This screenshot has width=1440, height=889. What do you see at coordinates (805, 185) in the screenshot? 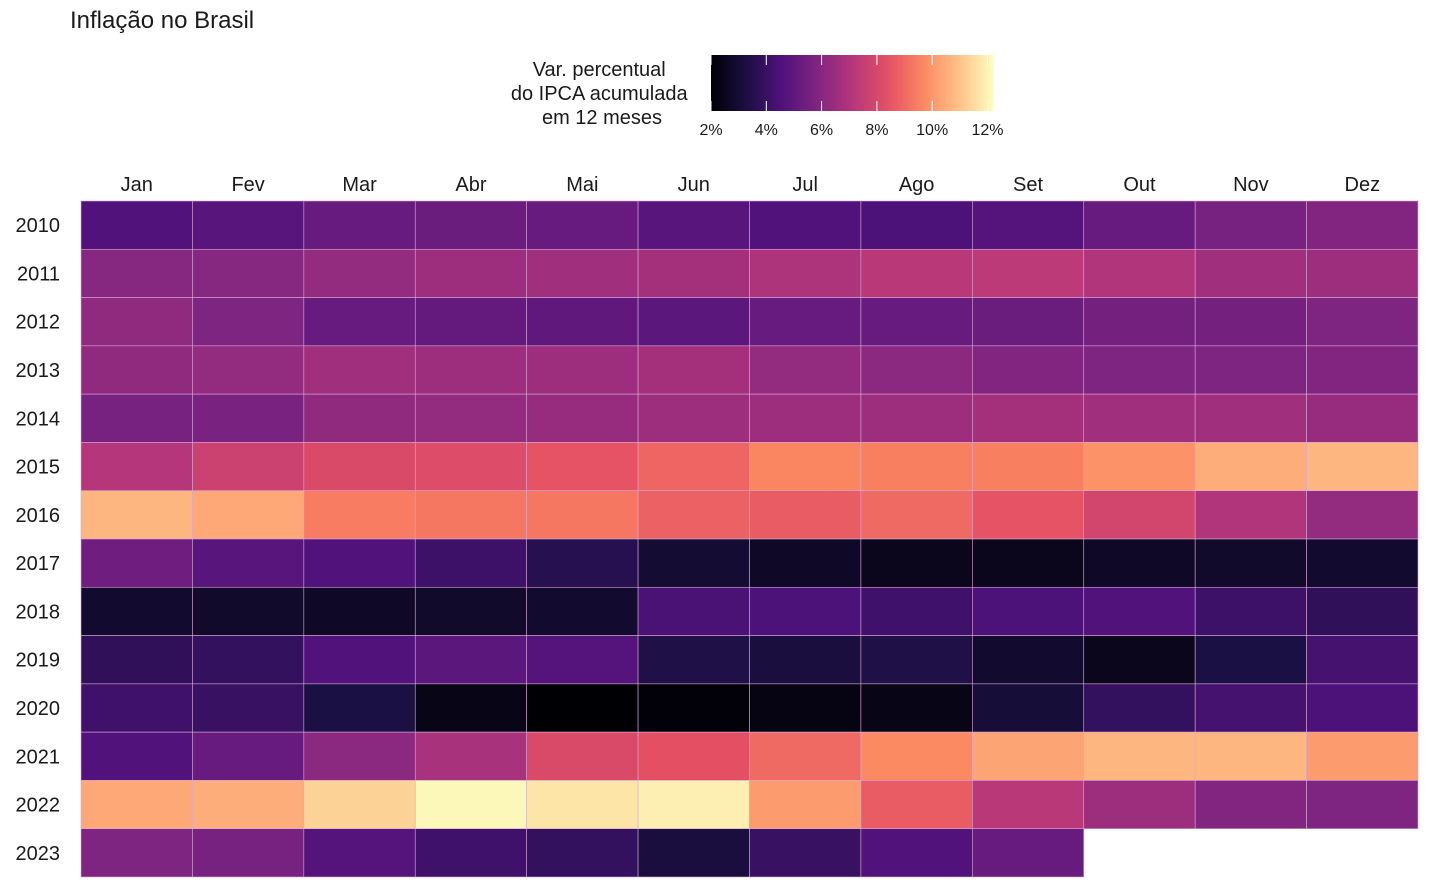
I see `month-label: Jul` at bounding box center [805, 185].